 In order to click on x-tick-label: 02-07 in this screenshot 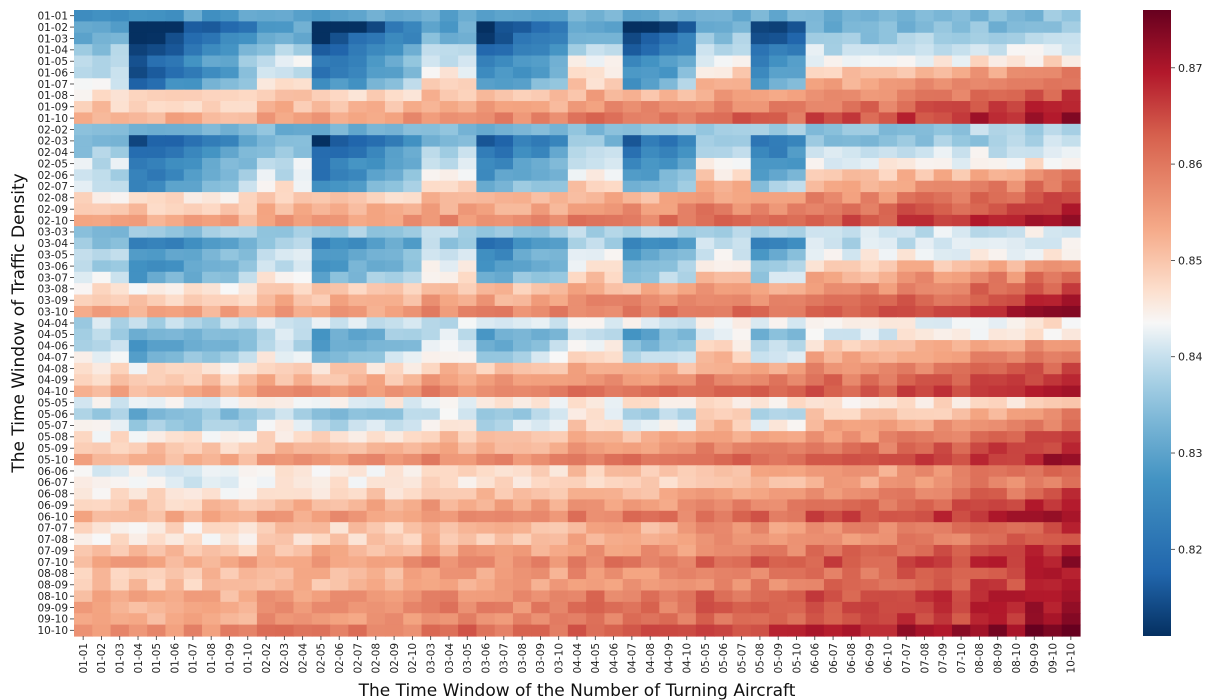, I will do `click(358, 658)`.